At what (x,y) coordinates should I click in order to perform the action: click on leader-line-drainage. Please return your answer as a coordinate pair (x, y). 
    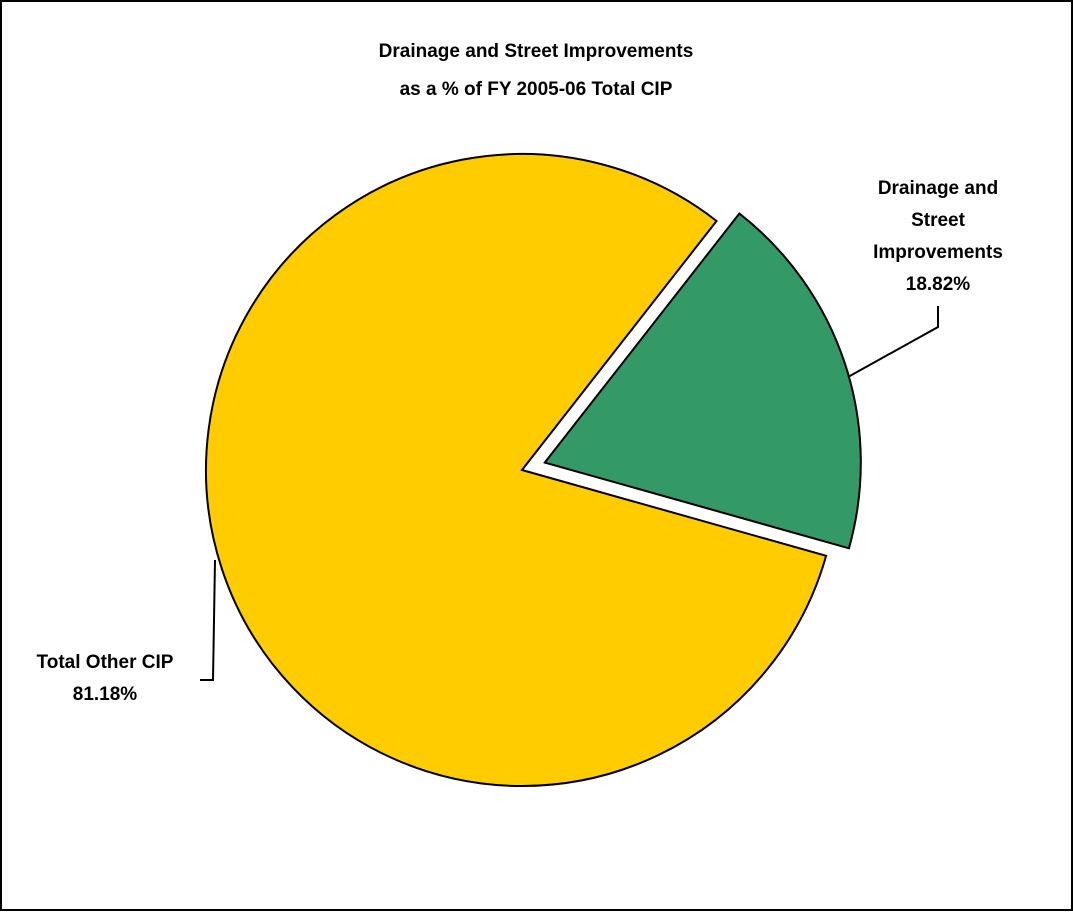
    Looking at the image, I should click on (893, 342).